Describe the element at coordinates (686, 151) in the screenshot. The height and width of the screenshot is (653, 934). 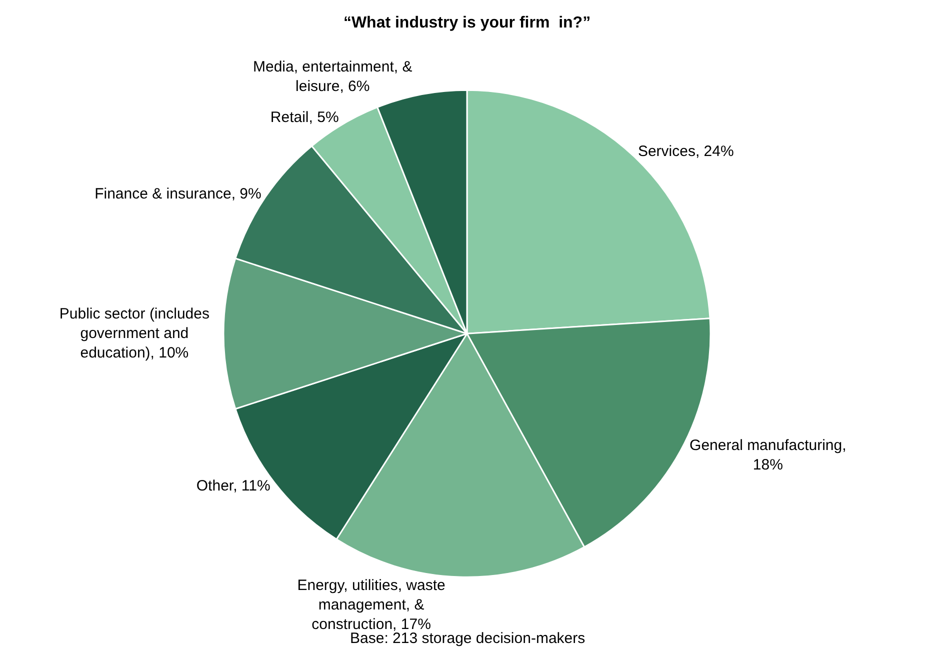
I see `slice-label: Services, 24%` at that location.